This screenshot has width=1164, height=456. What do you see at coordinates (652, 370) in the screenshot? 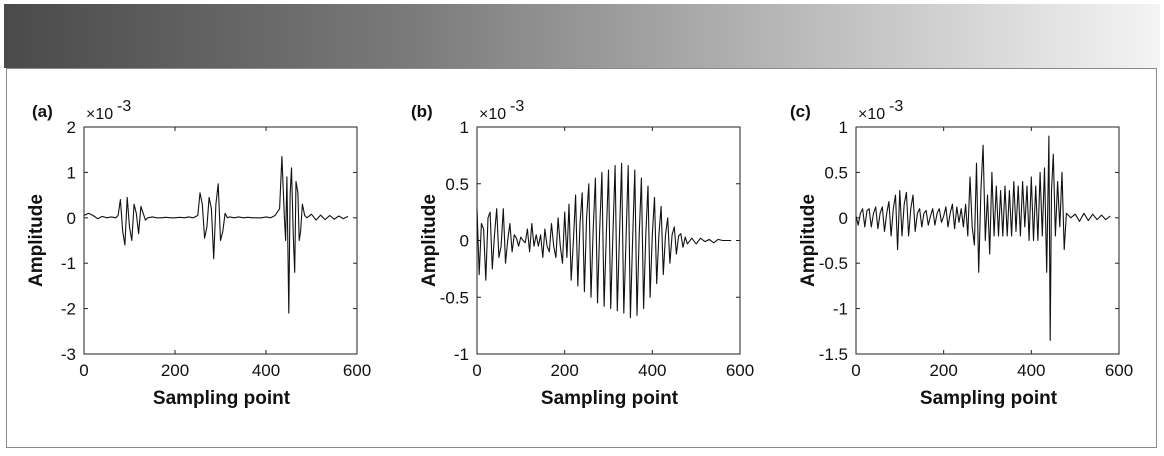
I see `x-tick-label-b: 400` at bounding box center [652, 370].